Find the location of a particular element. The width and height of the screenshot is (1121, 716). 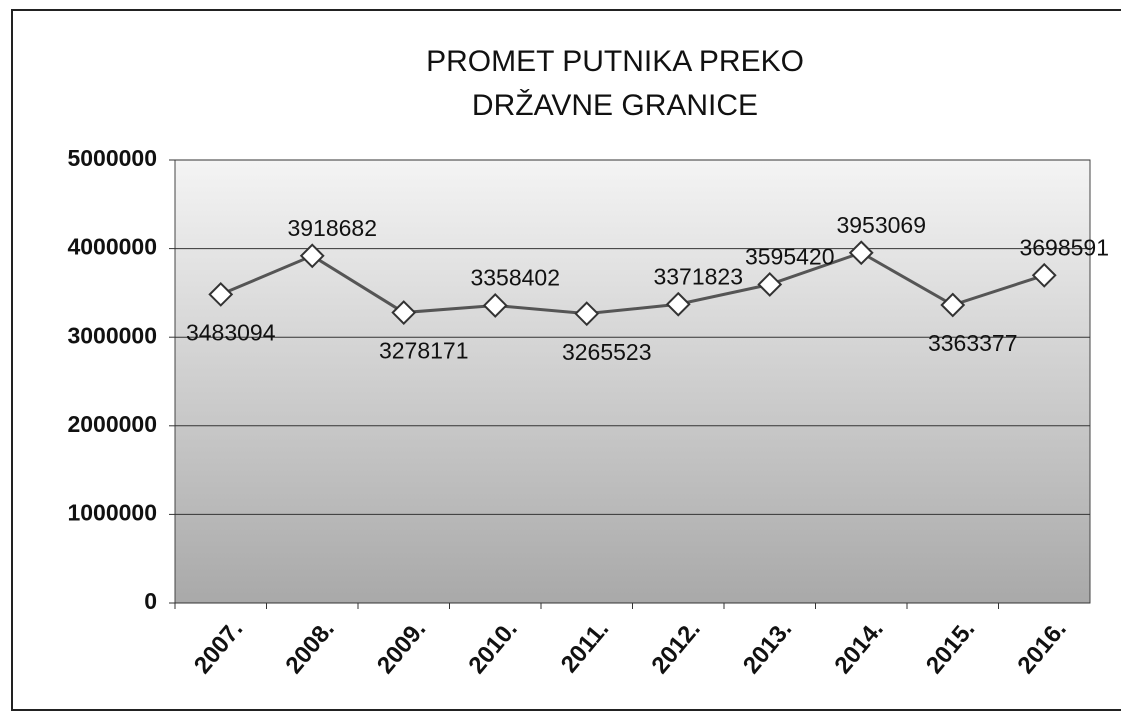

y-tick-label: 4000000 is located at coordinates (112, 247).